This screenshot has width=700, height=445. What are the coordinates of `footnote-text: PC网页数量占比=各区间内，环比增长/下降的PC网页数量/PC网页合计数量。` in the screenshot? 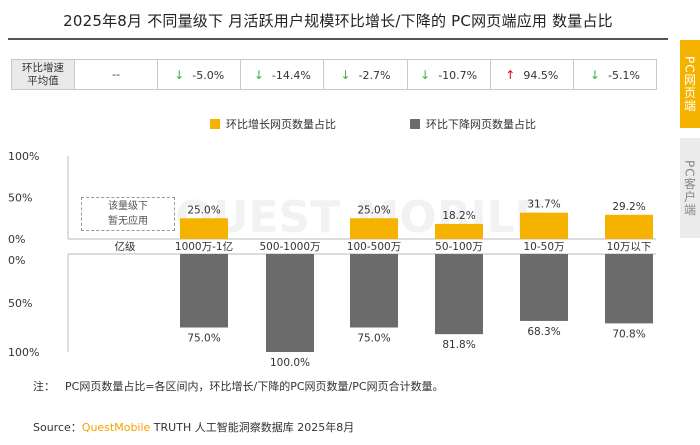 It's located at (254, 386).